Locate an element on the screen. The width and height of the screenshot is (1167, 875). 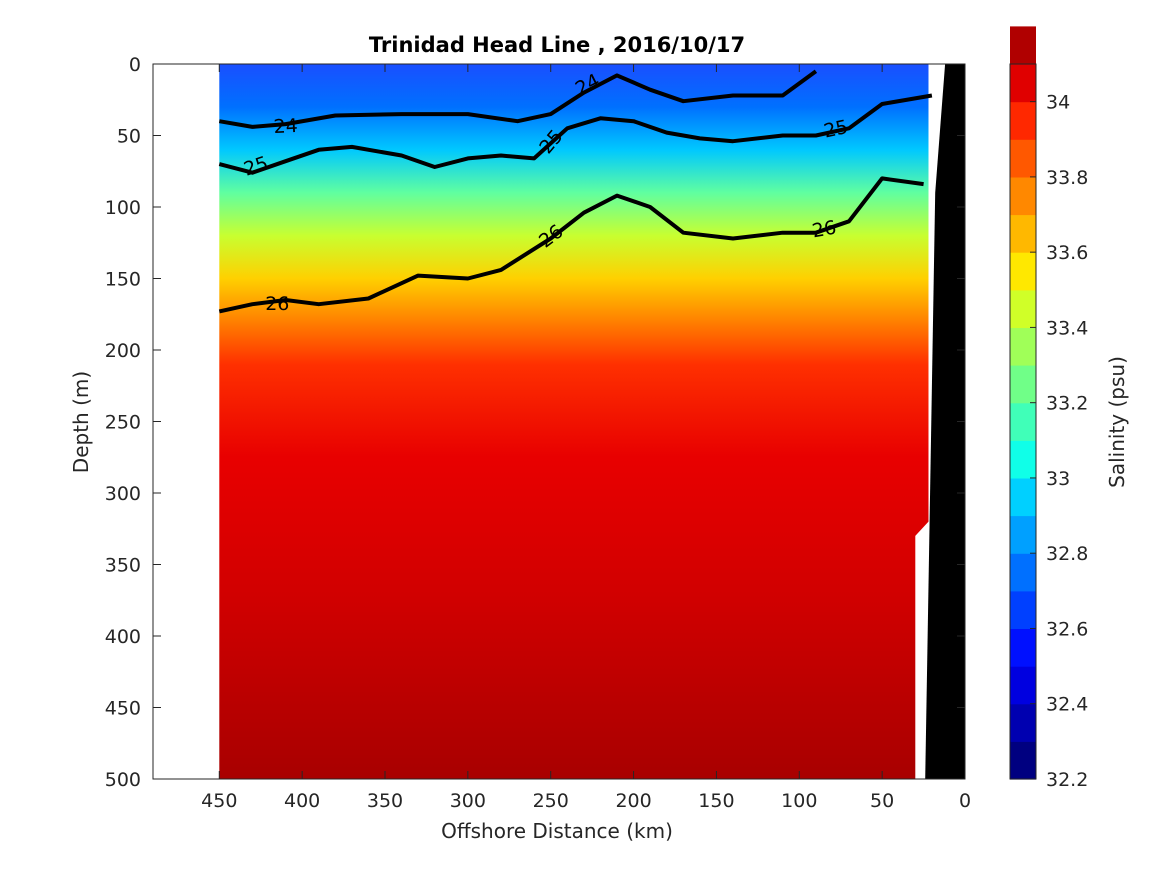
contour-label: 24 is located at coordinates (285, 126).